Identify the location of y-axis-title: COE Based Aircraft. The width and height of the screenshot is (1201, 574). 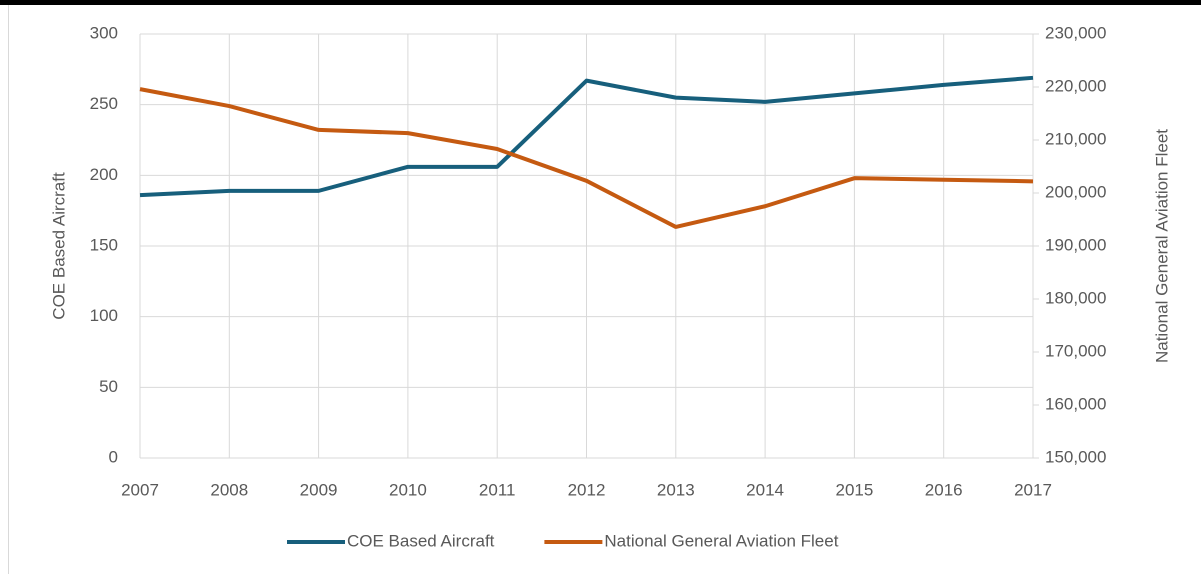
(58, 246).